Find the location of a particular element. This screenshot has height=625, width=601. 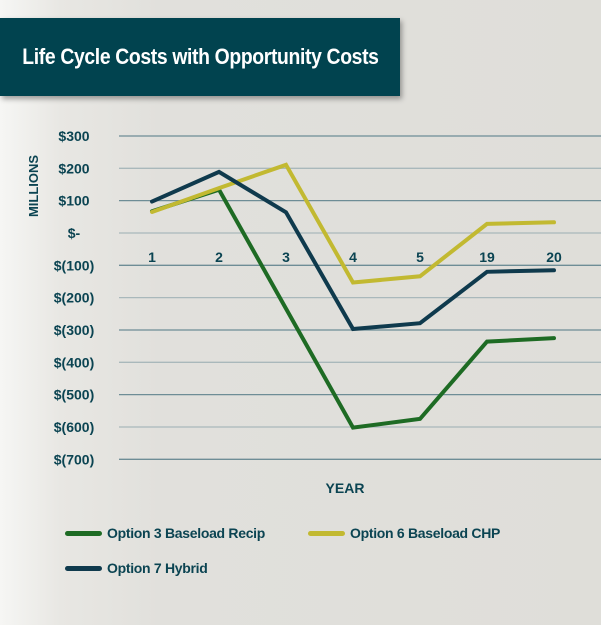

x-tick-label: 1 is located at coordinates (152, 257).